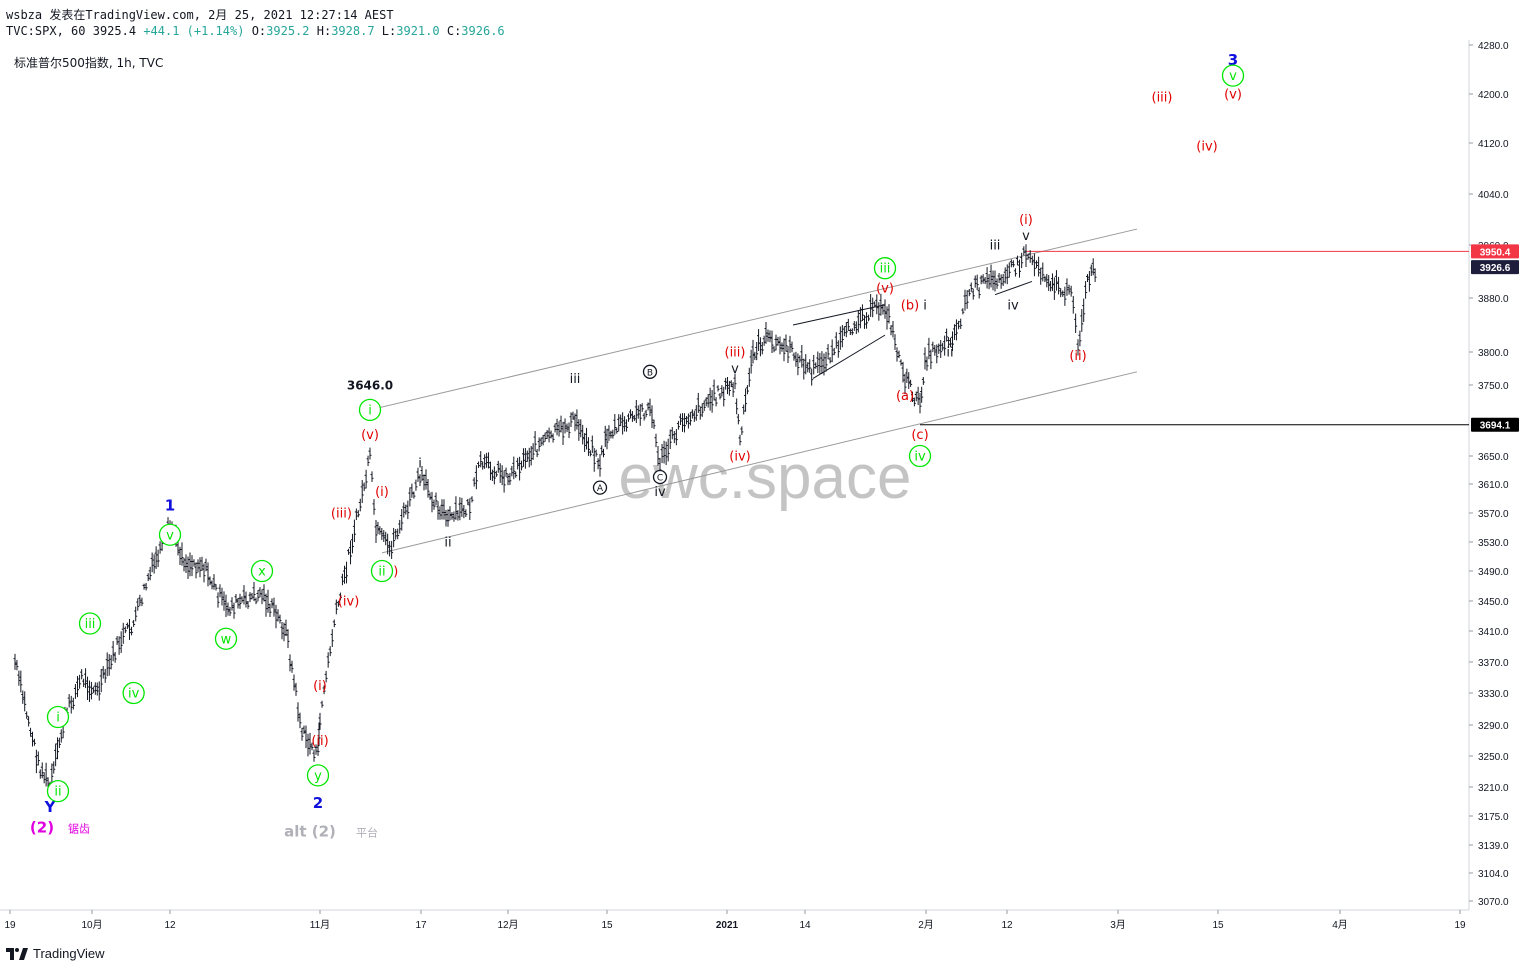 The width and height of the screenshot is (1532, 974). What do you see at coordinates (805, 925) in the screenshot?
I see `x-tick-label: 14` at bounding box center [805, 925].